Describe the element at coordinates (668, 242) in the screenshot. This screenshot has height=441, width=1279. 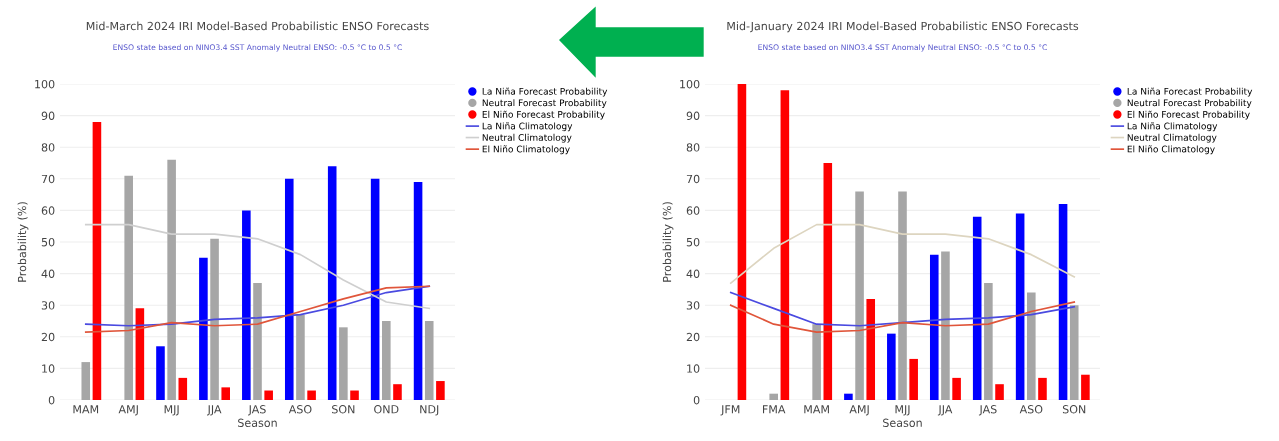
I see `y-axis-title: Probability (%)` at that location.